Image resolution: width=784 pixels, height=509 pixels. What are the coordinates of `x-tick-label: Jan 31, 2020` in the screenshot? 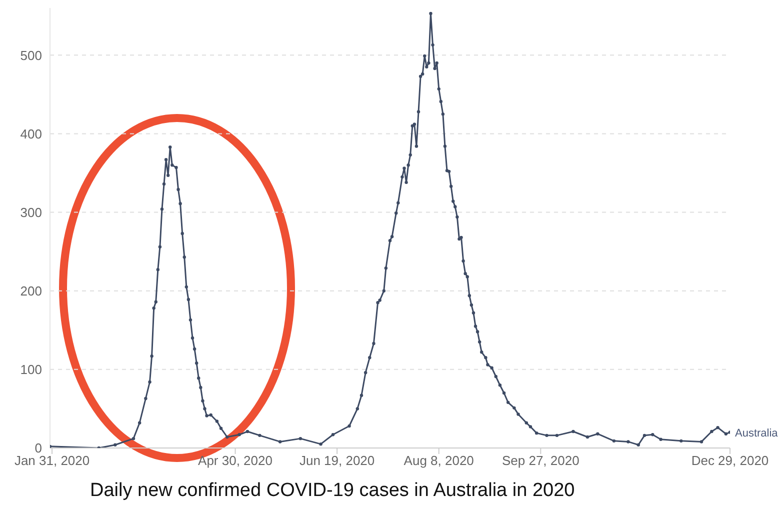 It's located at (52, 460).